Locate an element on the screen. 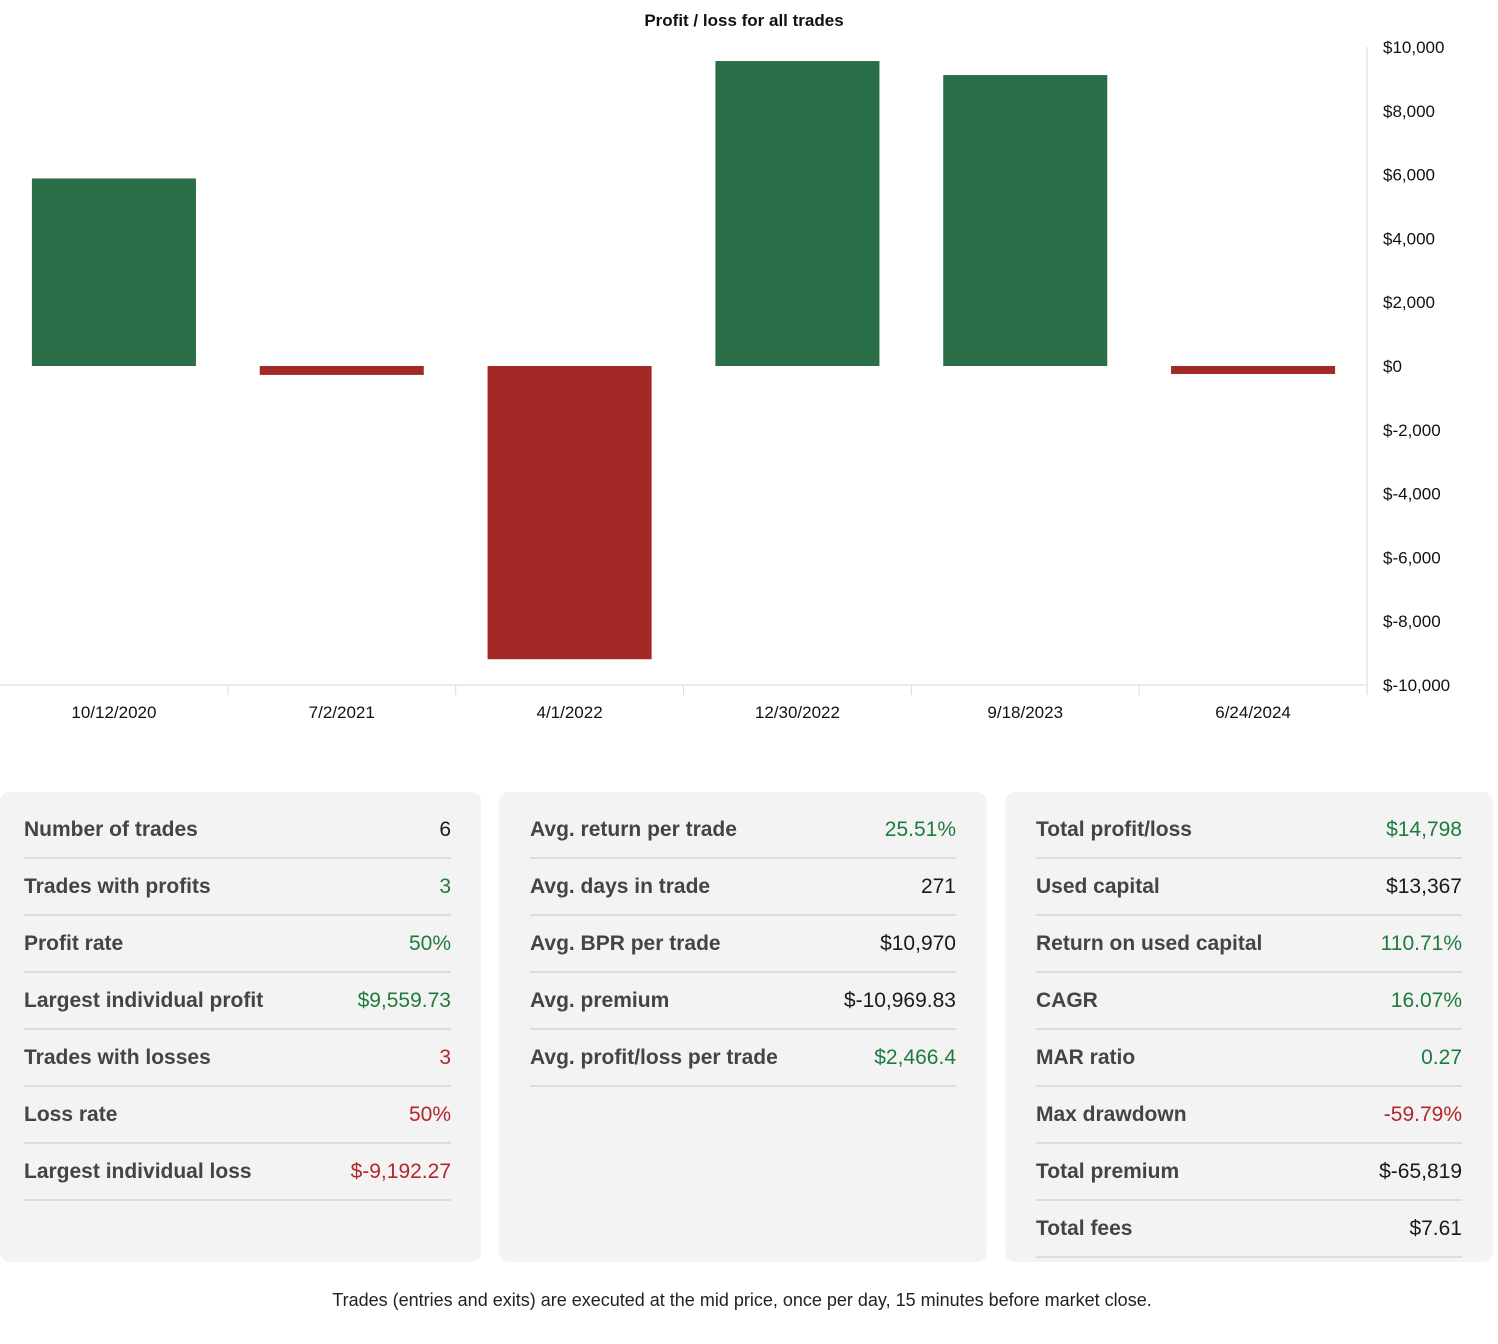  stat-row: Avg. return per trade 25.51% is located at coordinates (743, 830).